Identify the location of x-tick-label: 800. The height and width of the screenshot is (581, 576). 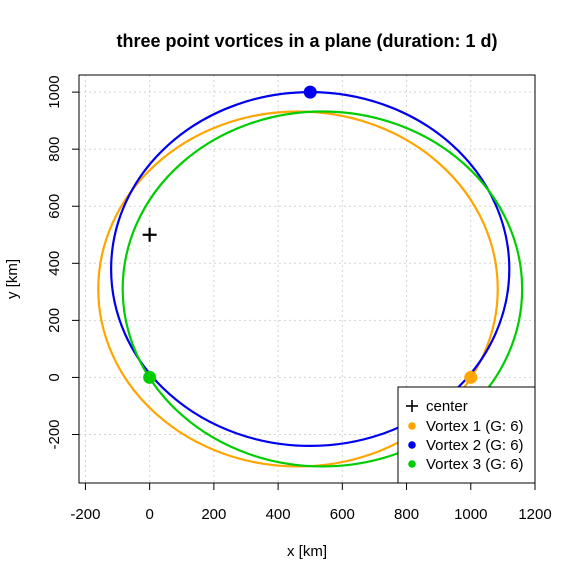
(406, 514).